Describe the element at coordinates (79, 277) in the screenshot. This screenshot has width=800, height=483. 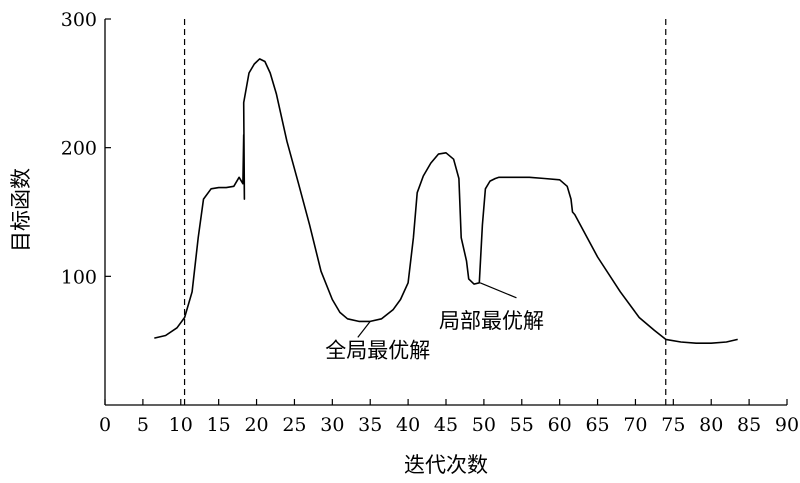
I see `y-tick-label: 100` at that location.